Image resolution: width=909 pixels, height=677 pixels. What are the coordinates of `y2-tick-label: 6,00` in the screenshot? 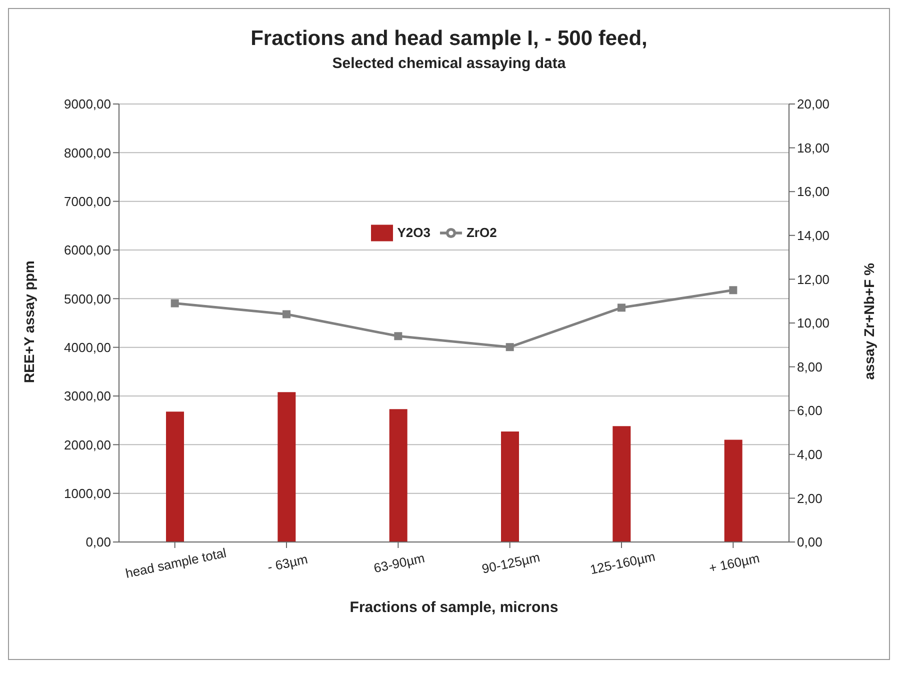 It's located at (809, 410).